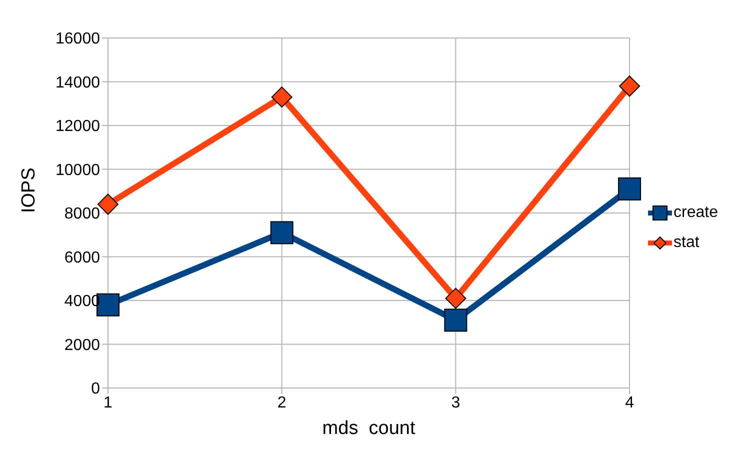  Describe the element at coordinates (78, 127) in the screenshot. I see `y-tick-label: 12000` at that location.